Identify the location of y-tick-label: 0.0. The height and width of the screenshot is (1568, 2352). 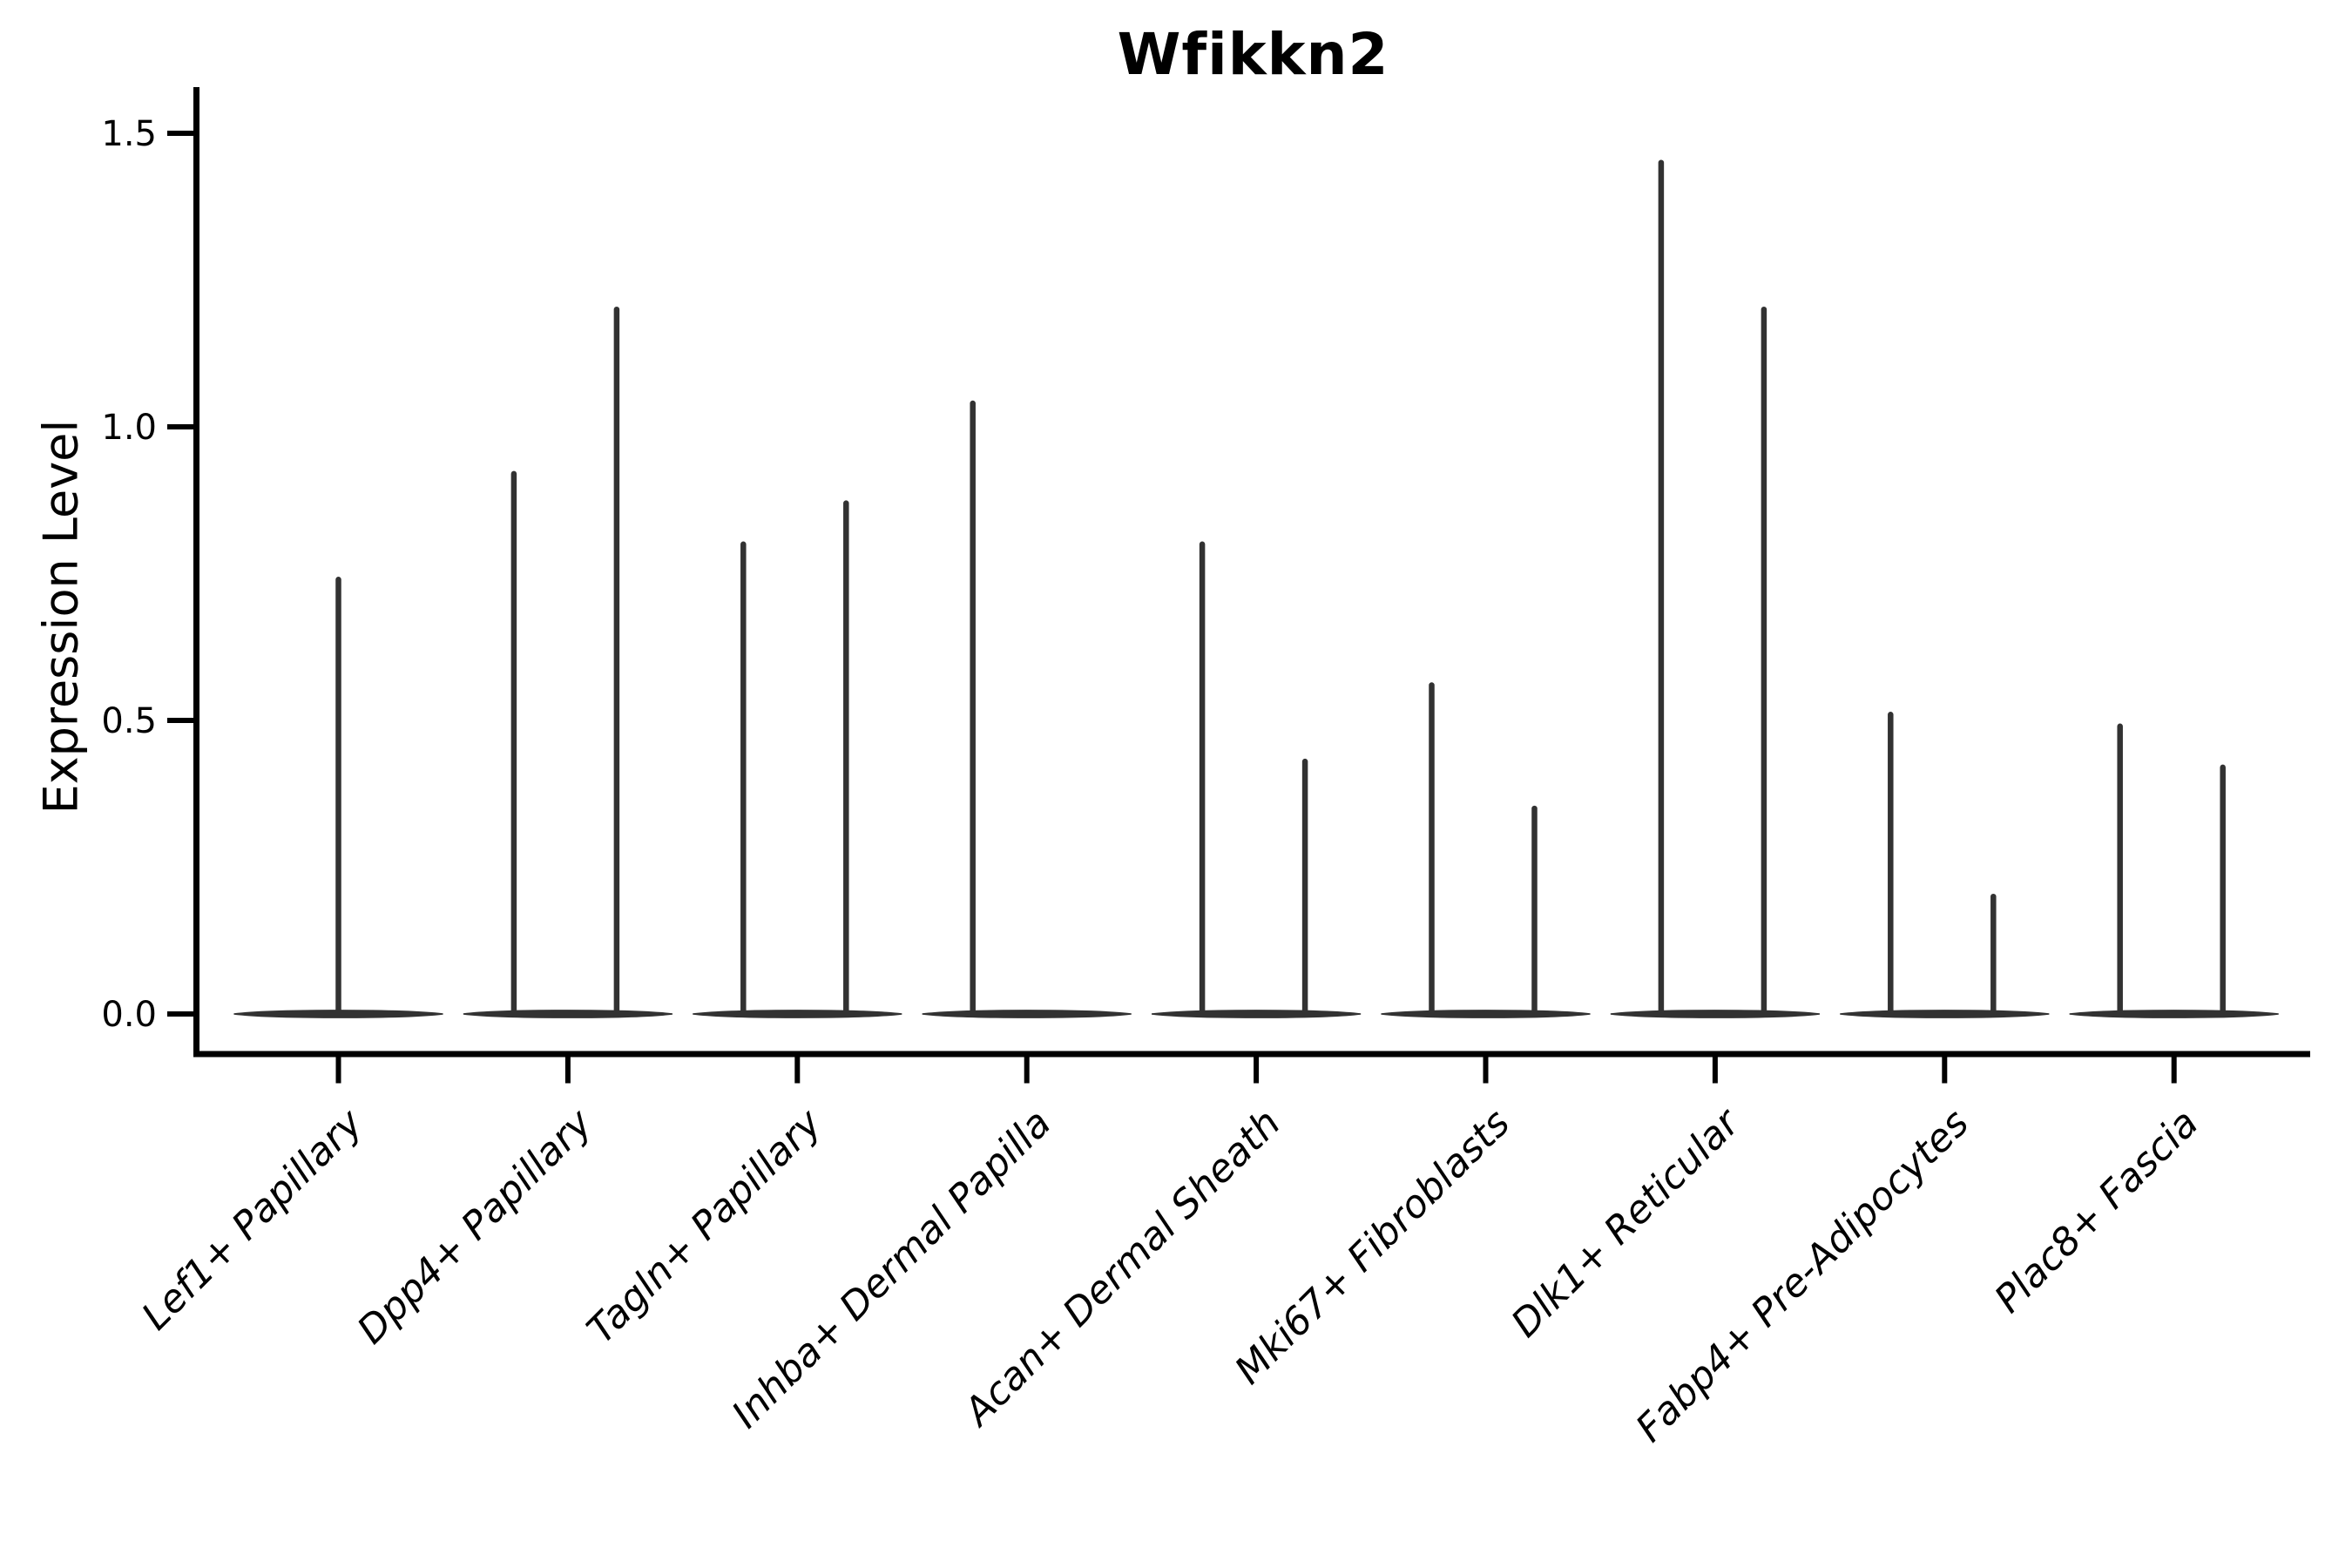
(129, 1015).